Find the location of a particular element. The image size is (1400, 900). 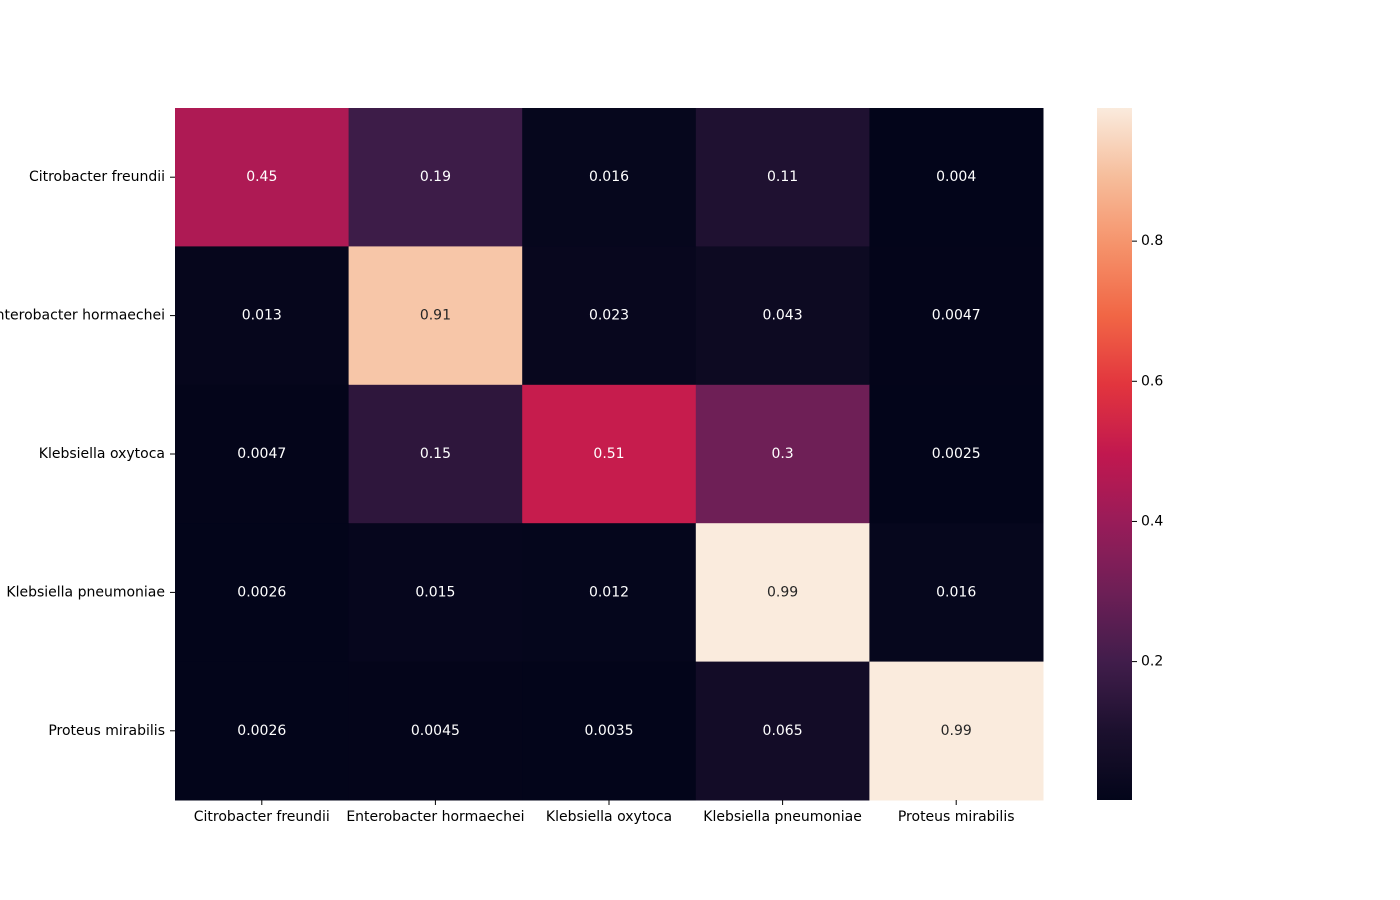

colorbar-tick-label: 0.6 is located at coordinates (1152, 381).